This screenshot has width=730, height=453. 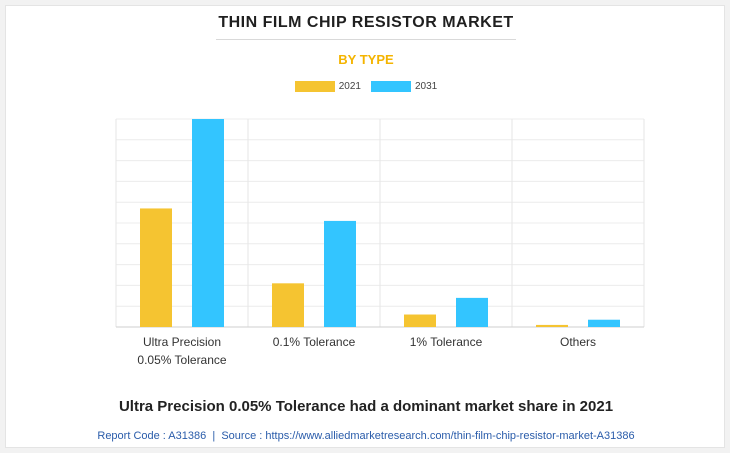 I want to click on title-divider, so click(x=366, y=39).